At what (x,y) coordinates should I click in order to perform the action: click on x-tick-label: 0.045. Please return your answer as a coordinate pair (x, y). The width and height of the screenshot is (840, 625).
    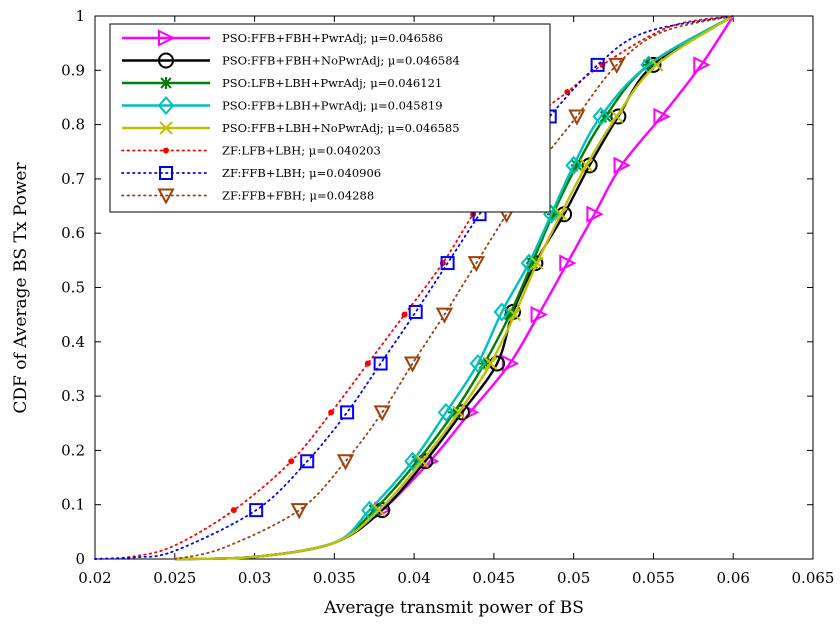
    Looking at the image, I should click on (493, 578).